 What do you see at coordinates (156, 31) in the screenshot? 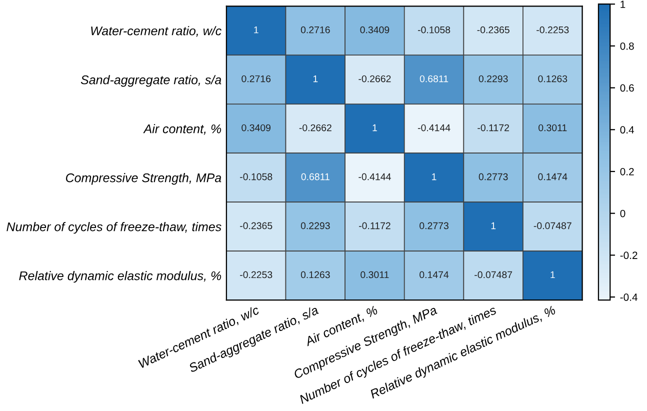
I see `y-tick-label: Water-cement ratio, w/c` at bounding box center [156, 31].